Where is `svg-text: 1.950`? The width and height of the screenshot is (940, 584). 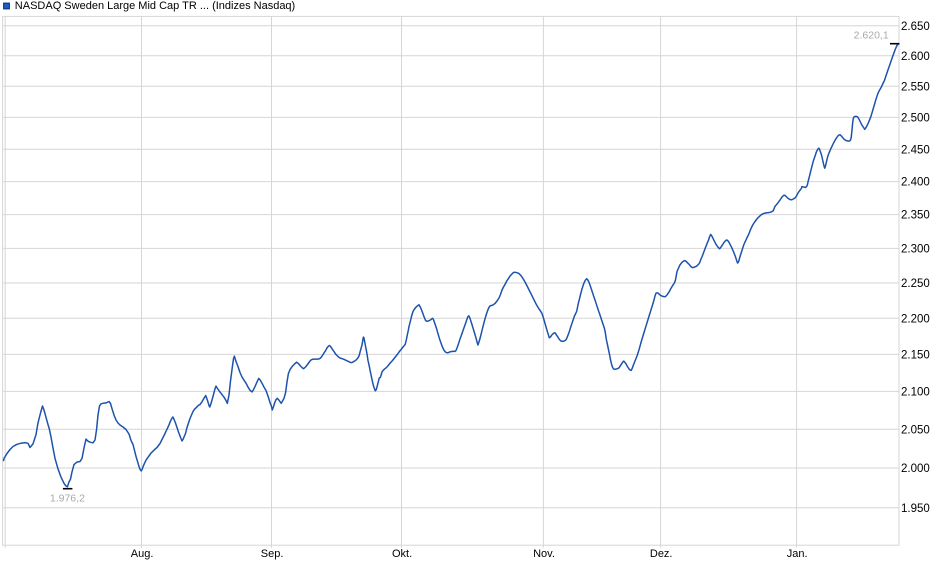
svg-text: 1.950 is located at coordinates (915, 509).